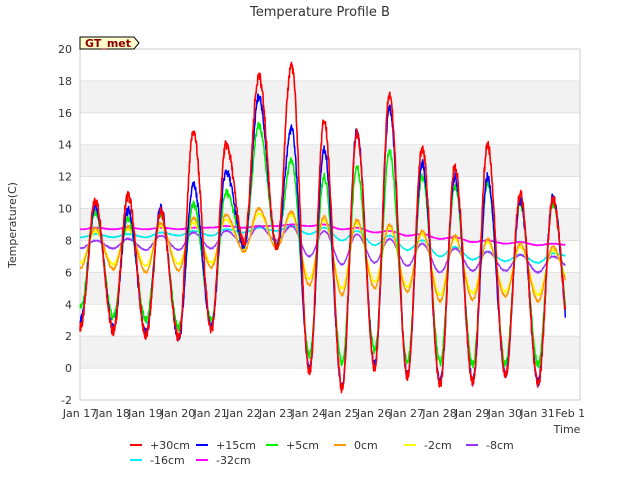 The width and height of the screenshot is (640, 480). What do you see at coordinates (570, 413) in the screenshot?
I see `x-tick-label: Feb 1` at bounding box center [570, 413].